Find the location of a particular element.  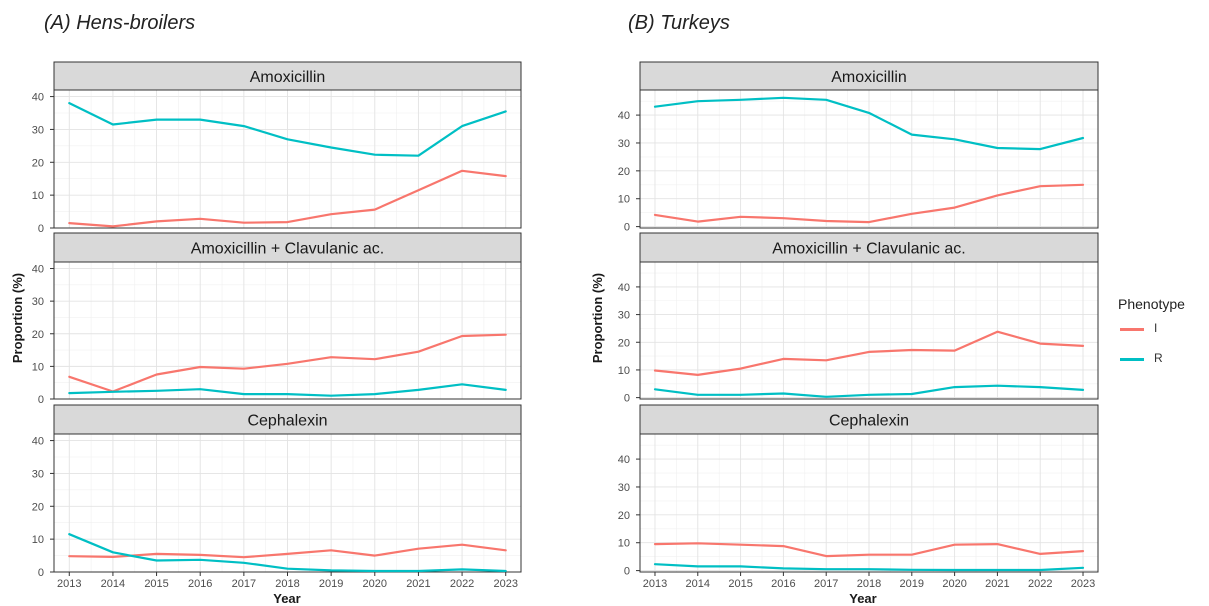

panel-title-right: (B) Turkeys is located at coordinates (679, 23).